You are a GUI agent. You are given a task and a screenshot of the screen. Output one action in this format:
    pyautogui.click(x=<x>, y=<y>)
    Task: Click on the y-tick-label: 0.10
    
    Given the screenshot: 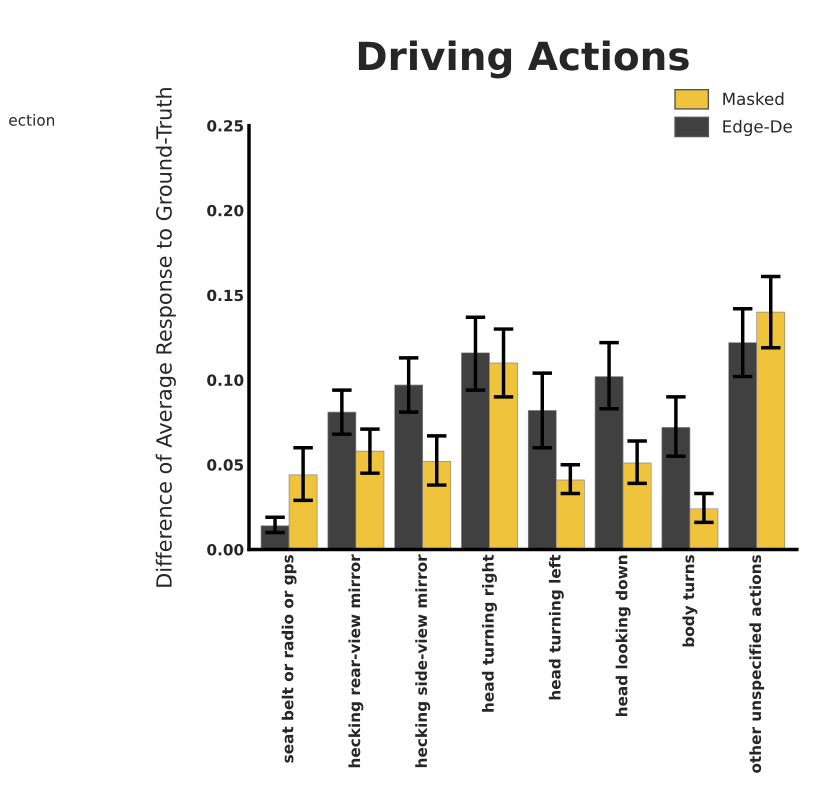 What is the action you would take?
    pyautogui.click(x=225, y=380)
    